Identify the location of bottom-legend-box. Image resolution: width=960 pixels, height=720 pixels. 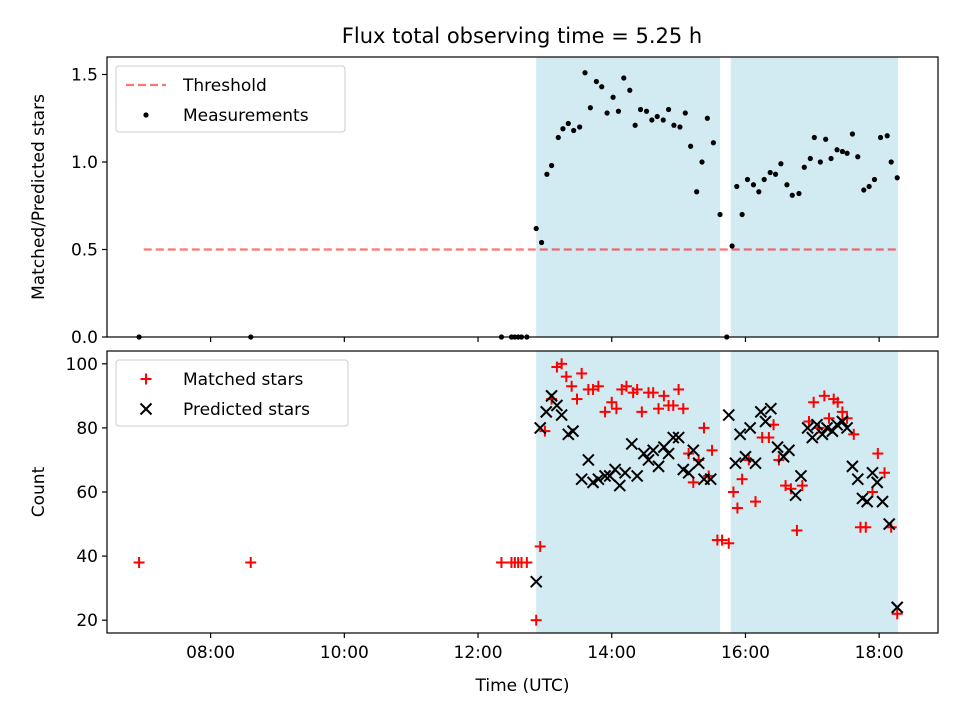
(232, 393).